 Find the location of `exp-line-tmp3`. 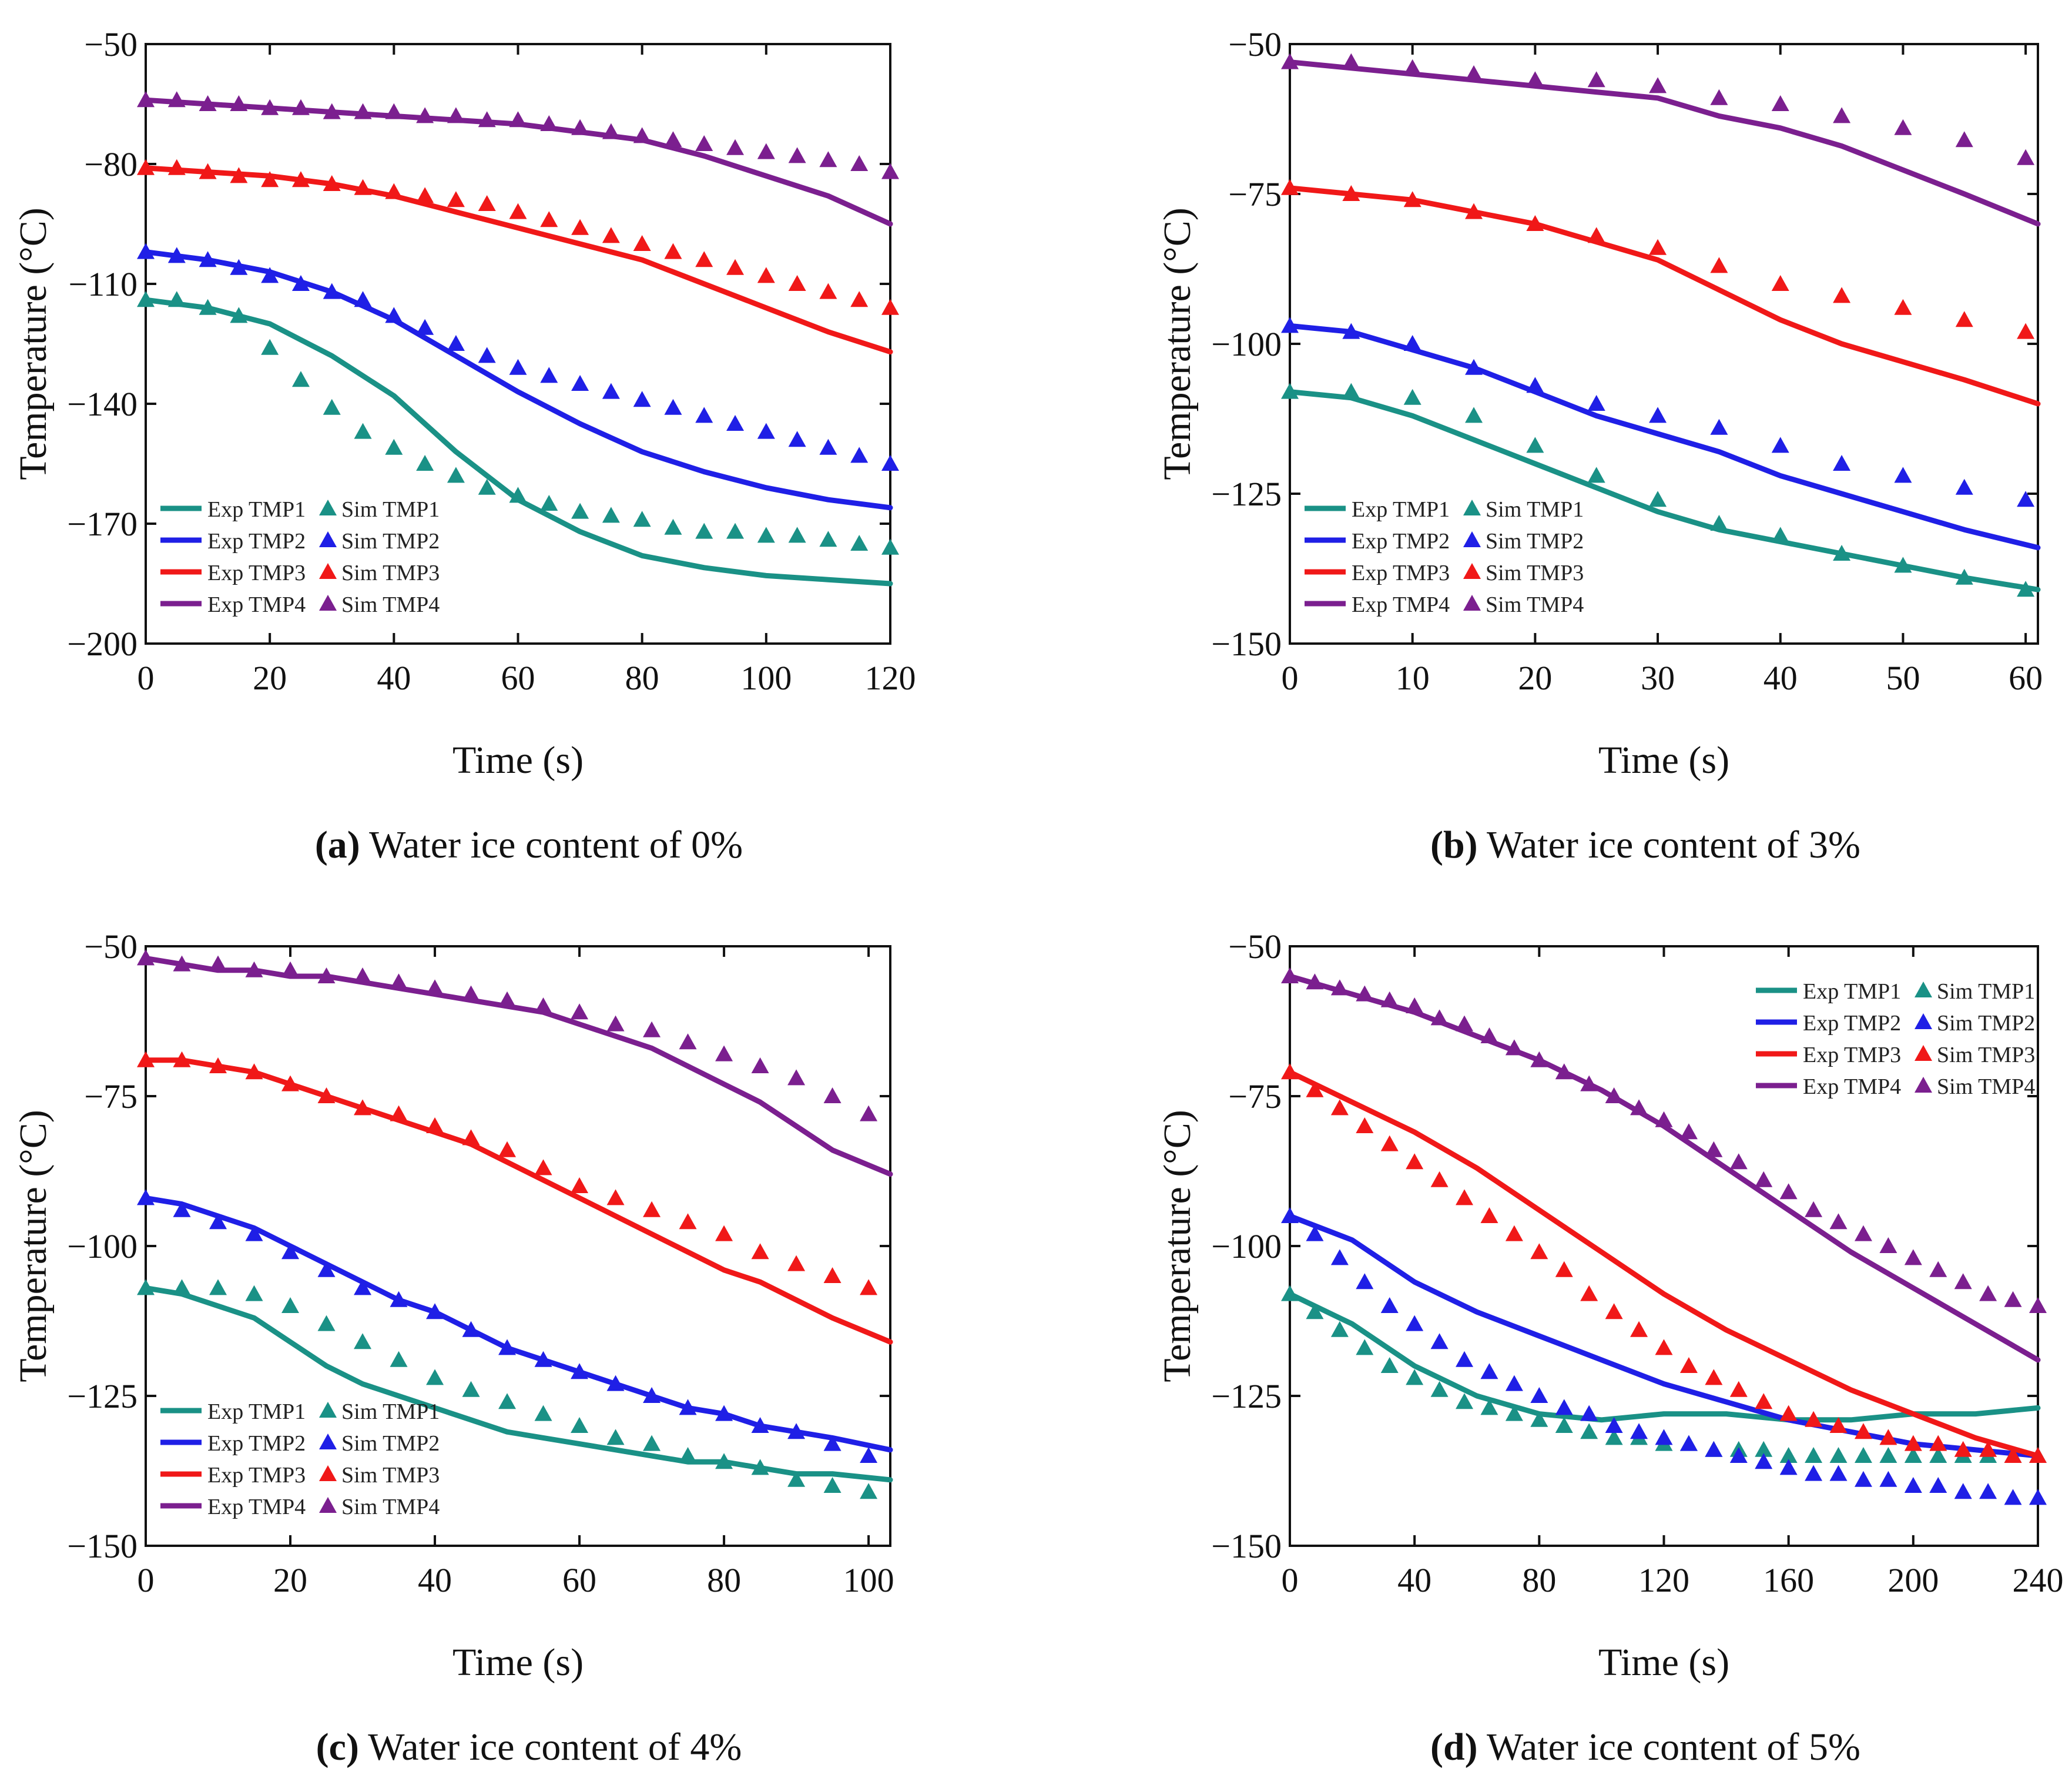

exp-line-tmp3 is located at coordinates (1664, 296).